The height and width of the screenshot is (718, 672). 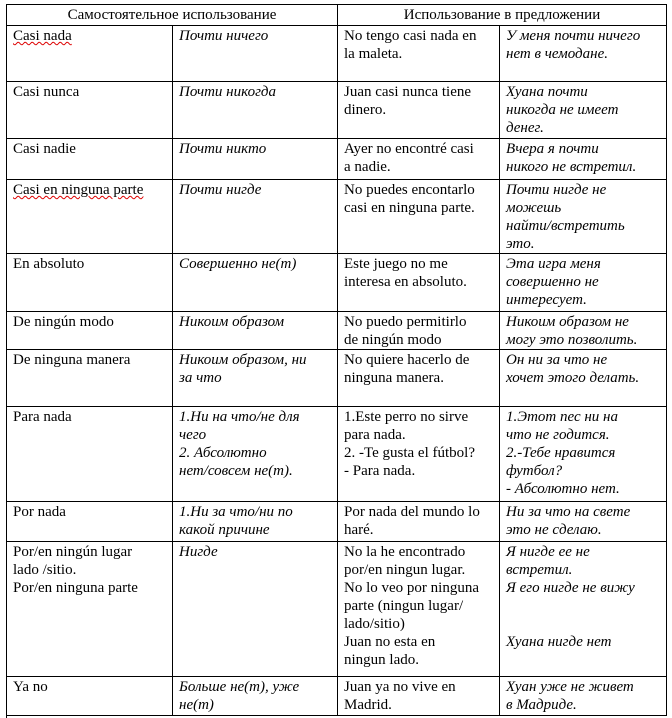 What do you see at coordinates (418, 110) in the screenshot?
I see `spanish-example: Juan casi nunca tiene dinero.` at bounding box center [418, 110].